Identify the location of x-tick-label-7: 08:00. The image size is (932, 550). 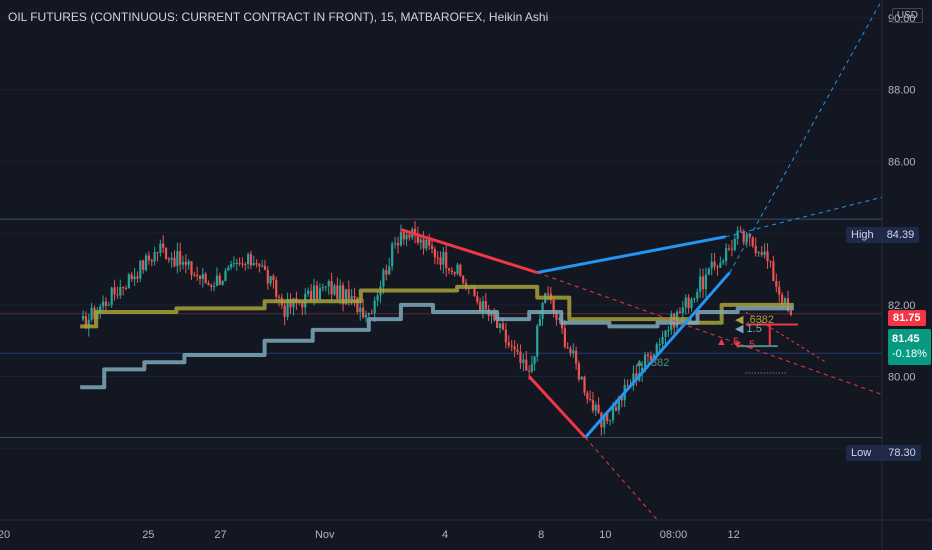
(674, 535).